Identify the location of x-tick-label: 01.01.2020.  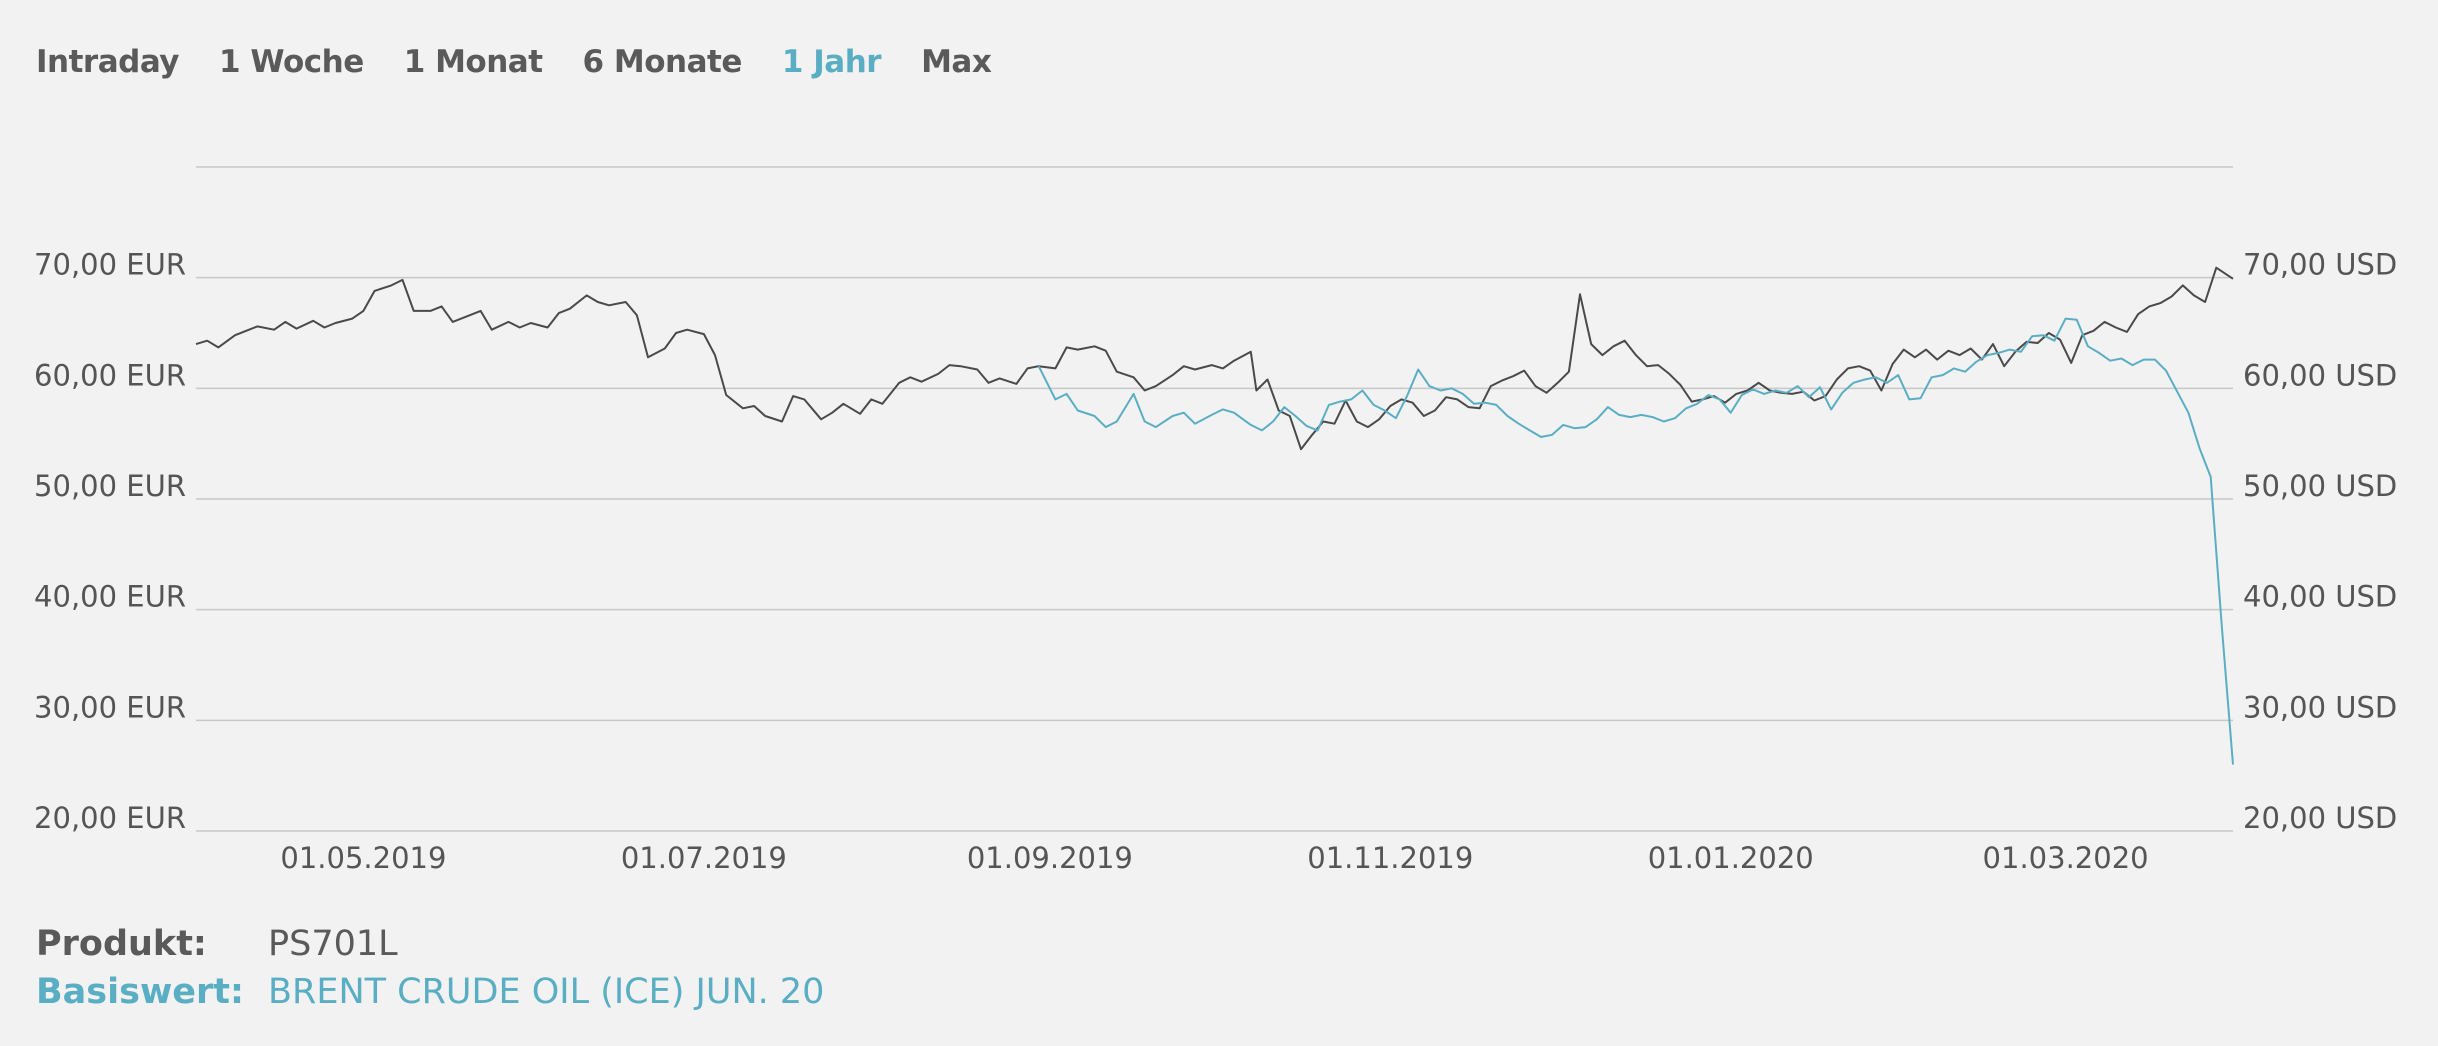
(1731, 858).